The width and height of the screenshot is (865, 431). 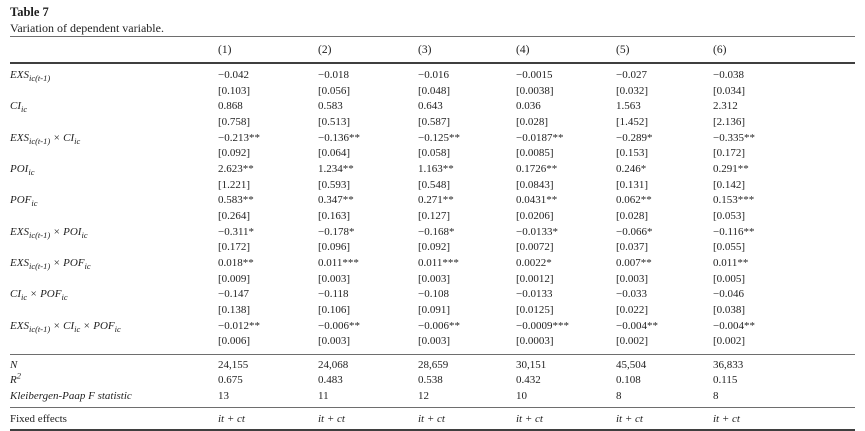 What do you see at coordinates (734, 325) in the screenshot?
I see `coefficient-cell: −0.004**` at bounding box center [734, 325].